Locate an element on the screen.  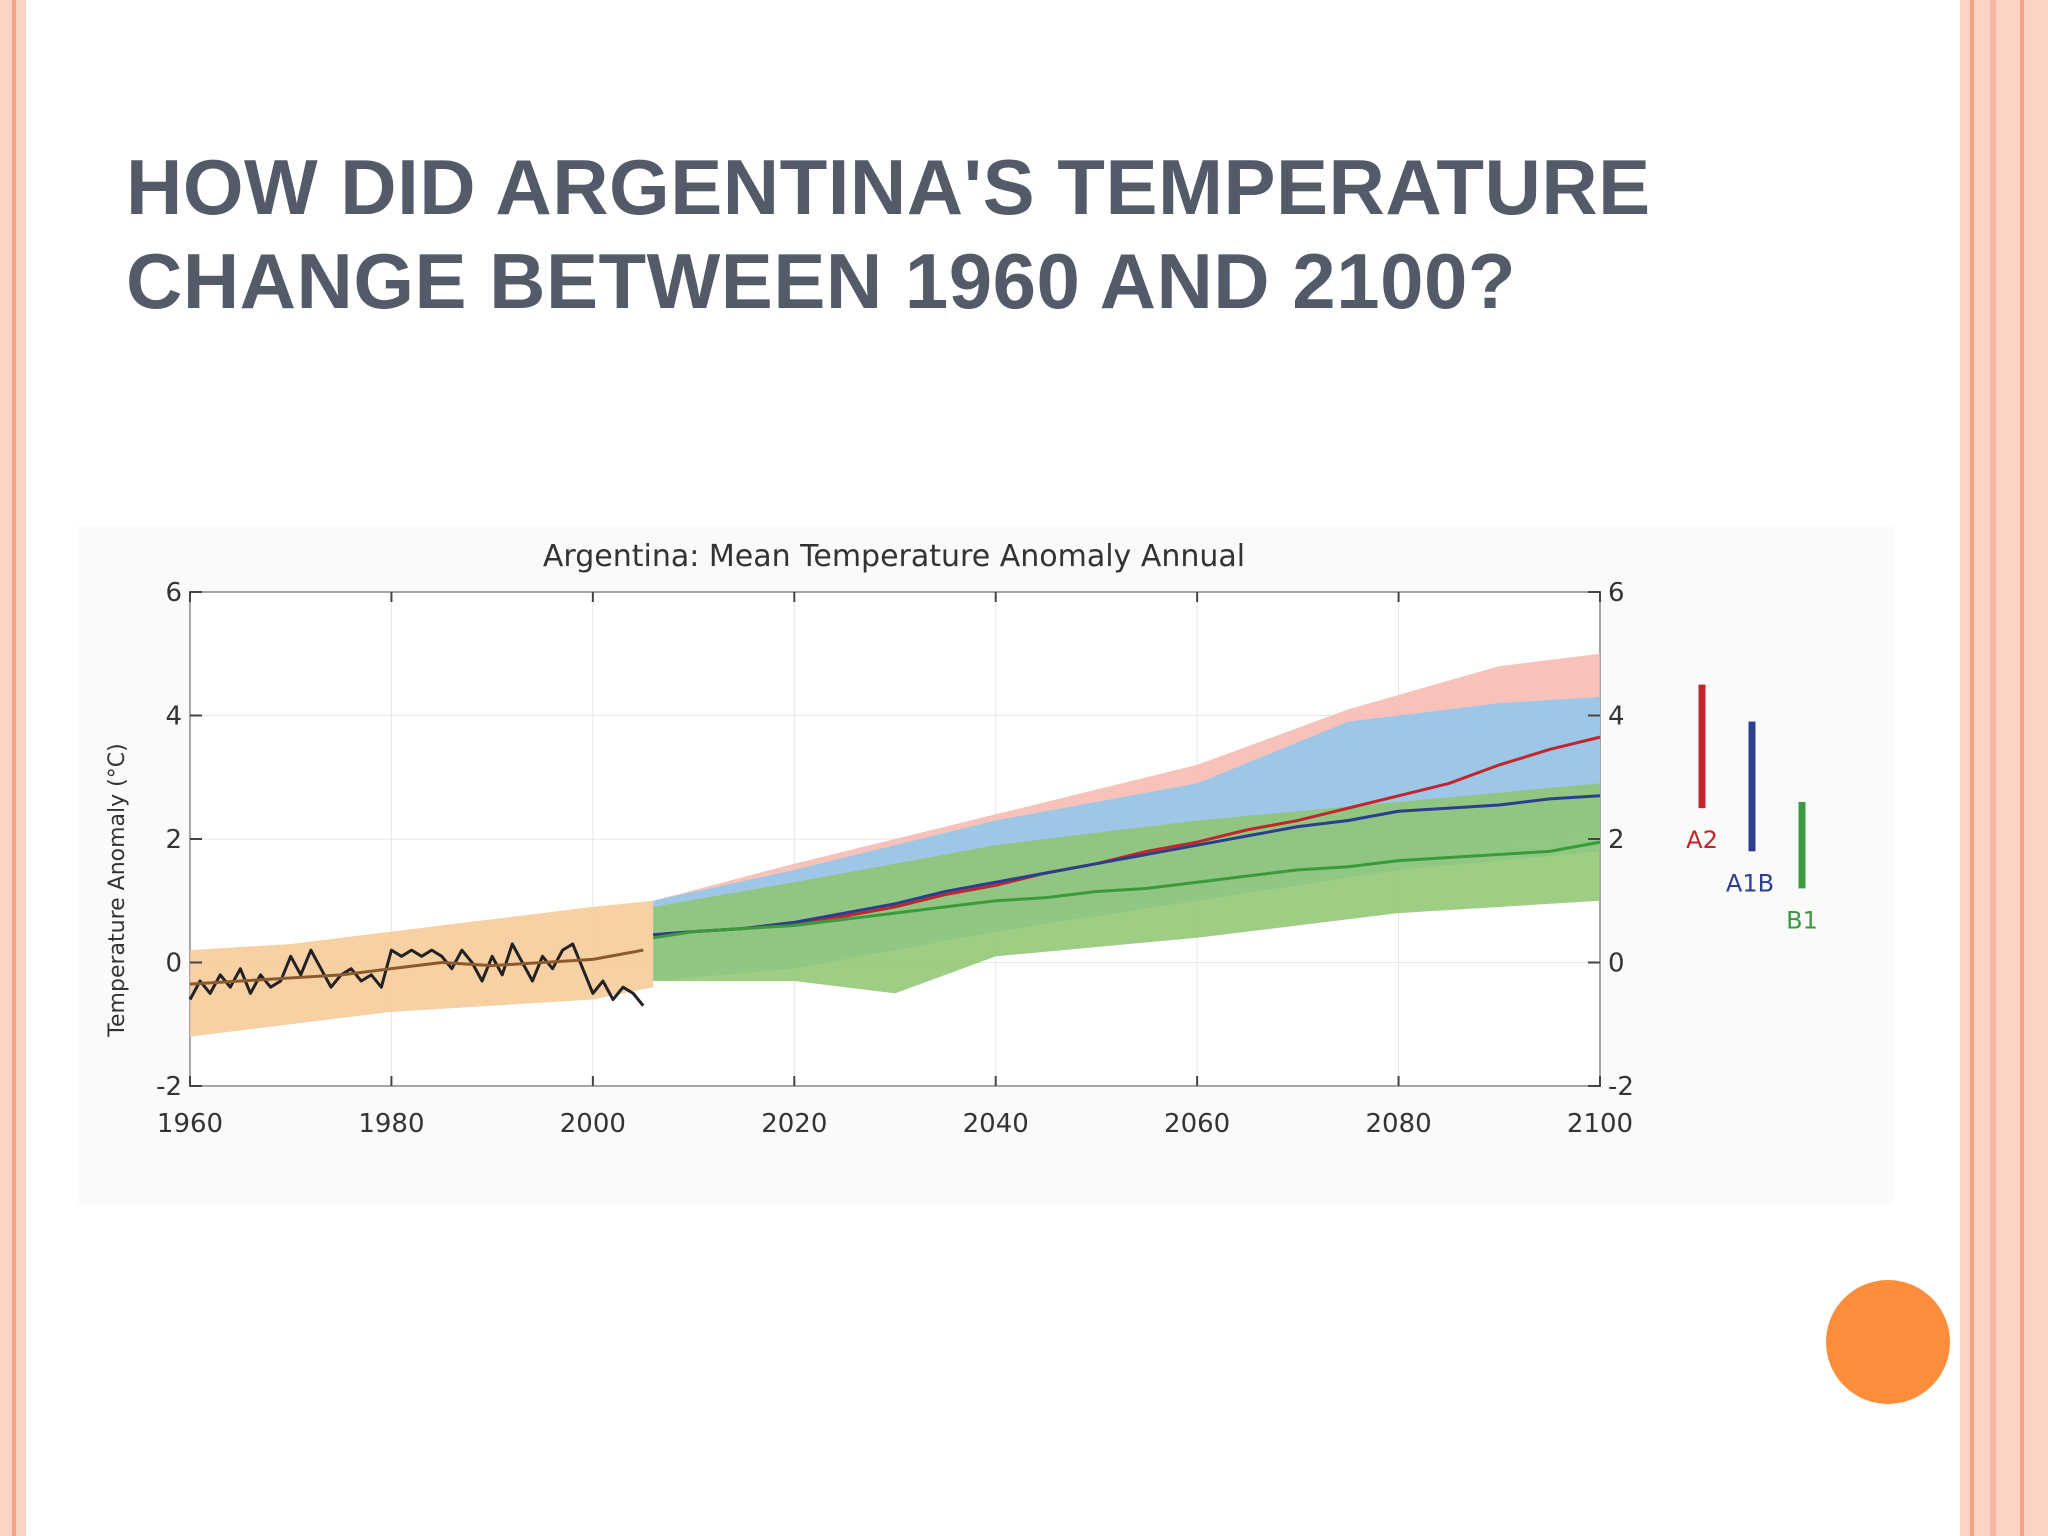
x-tick-label: 2000 is located at coordinates (593, 1124).